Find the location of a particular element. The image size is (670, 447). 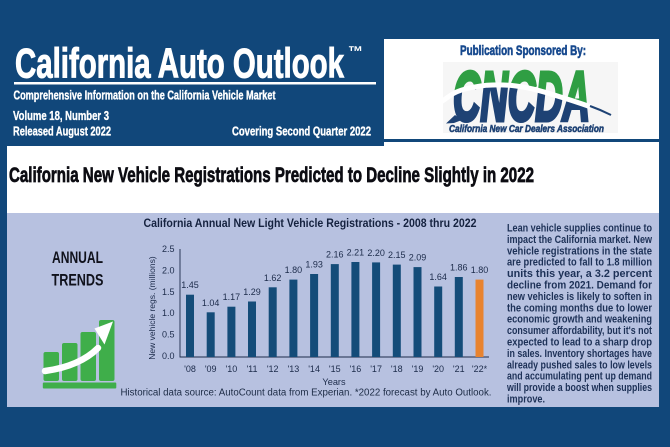

svg-text:Lean vehicle supplies continue: Lean vehicle supplies continue to is located at coordinates (579, 229).